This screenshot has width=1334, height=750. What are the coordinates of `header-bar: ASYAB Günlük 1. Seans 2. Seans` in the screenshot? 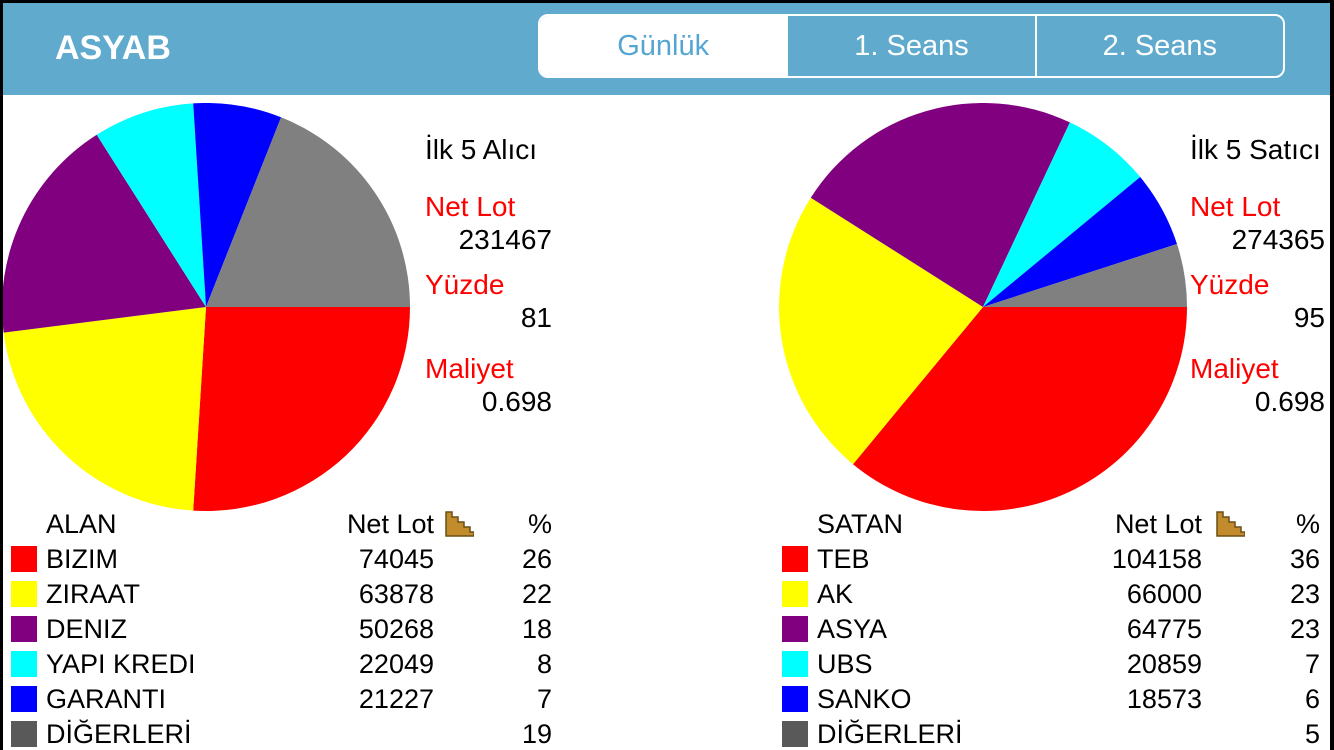 It's located at (666, 49).